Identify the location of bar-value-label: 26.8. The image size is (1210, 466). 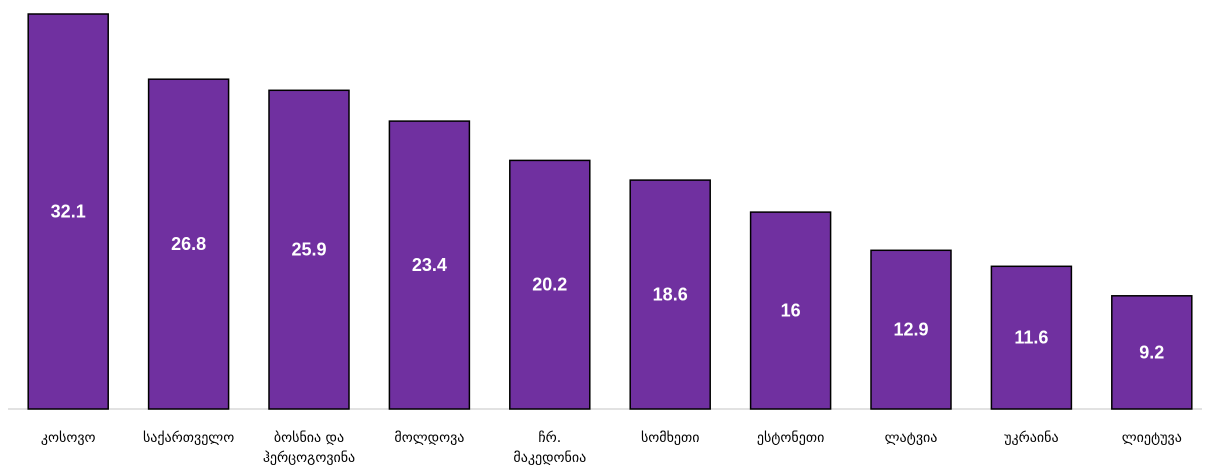
(188, 244).